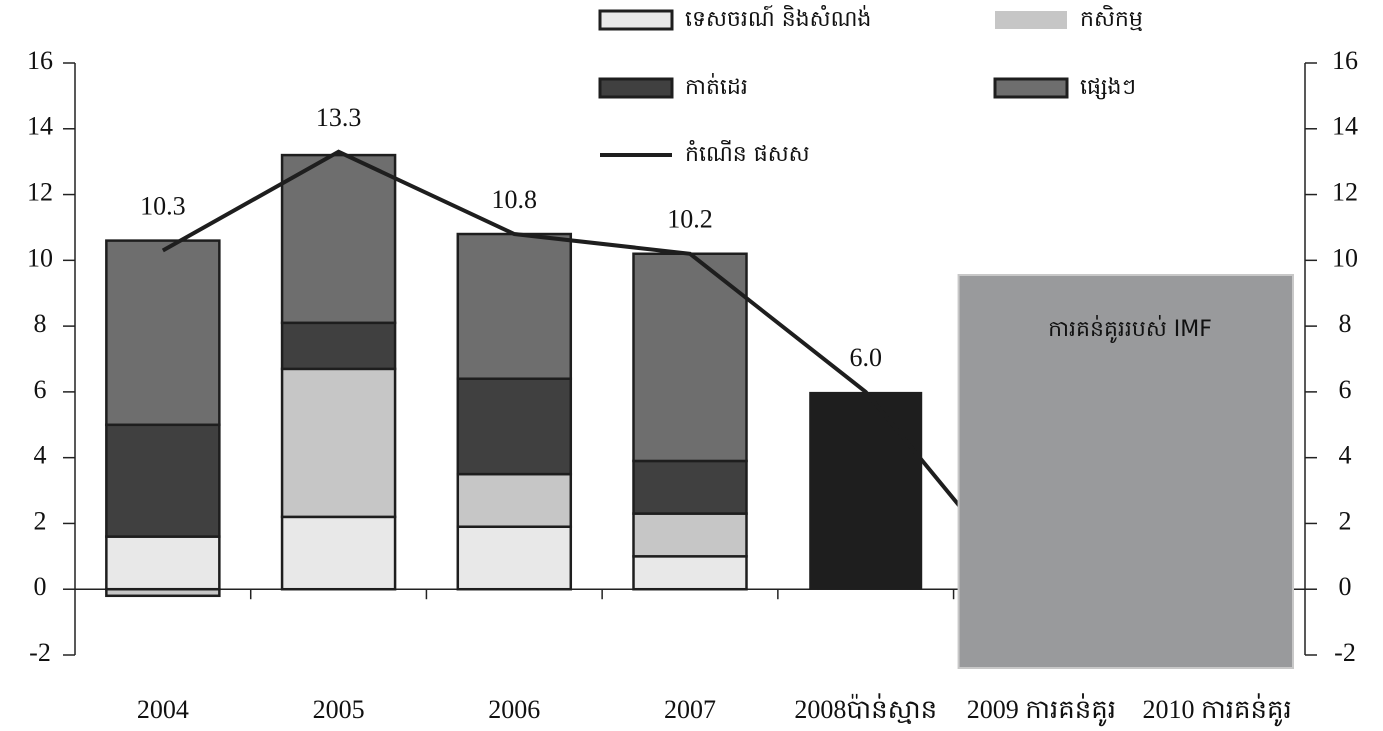 Image resolution: width=1383 pixels, height=731 pixels. What do you see at coordinates (1345, 323) in the screenshot?
I see `y2-tick-label: 8` at bounding box center [1345, 323].